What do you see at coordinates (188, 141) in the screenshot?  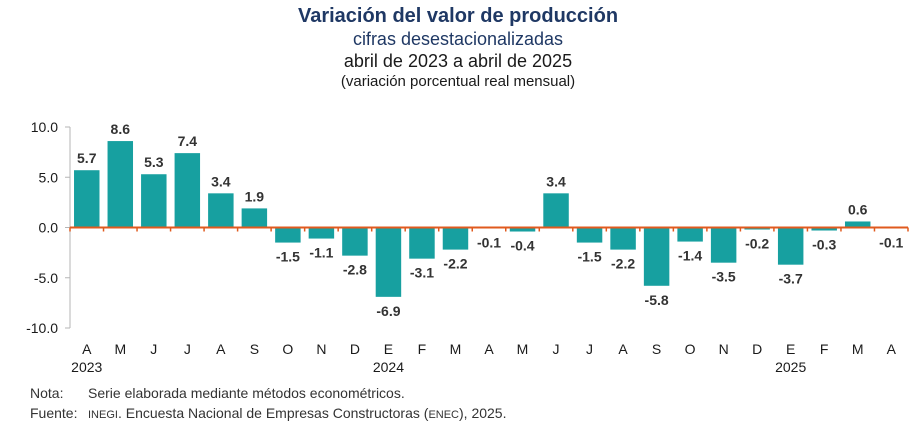 I see `data-label: 7.4` at bounding box center [188, 141].